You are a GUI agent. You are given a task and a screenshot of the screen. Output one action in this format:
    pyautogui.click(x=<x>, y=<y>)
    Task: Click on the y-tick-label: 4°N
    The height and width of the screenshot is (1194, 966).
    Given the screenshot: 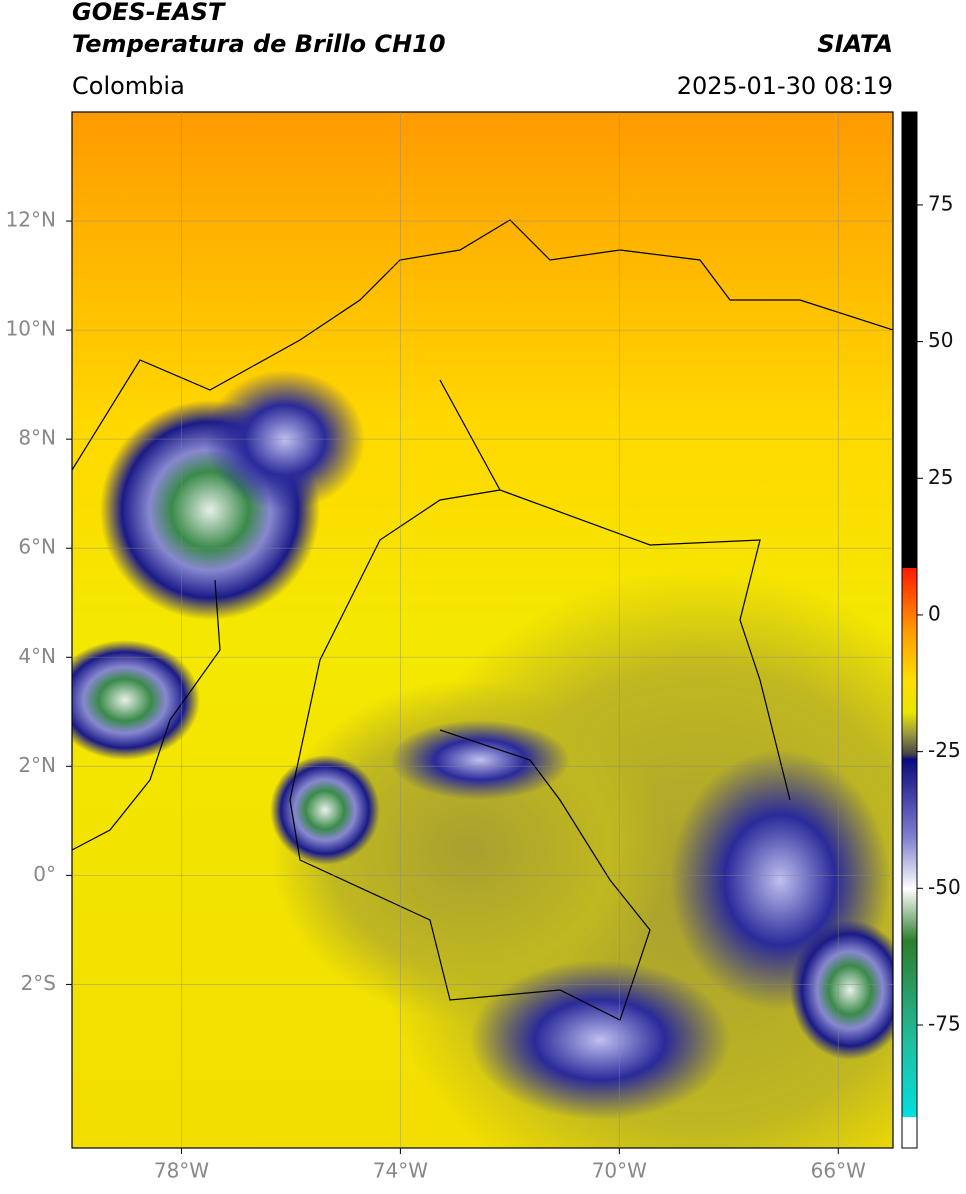 What is the action you would take?
    pyautogui.click(x=37, y=656)
    